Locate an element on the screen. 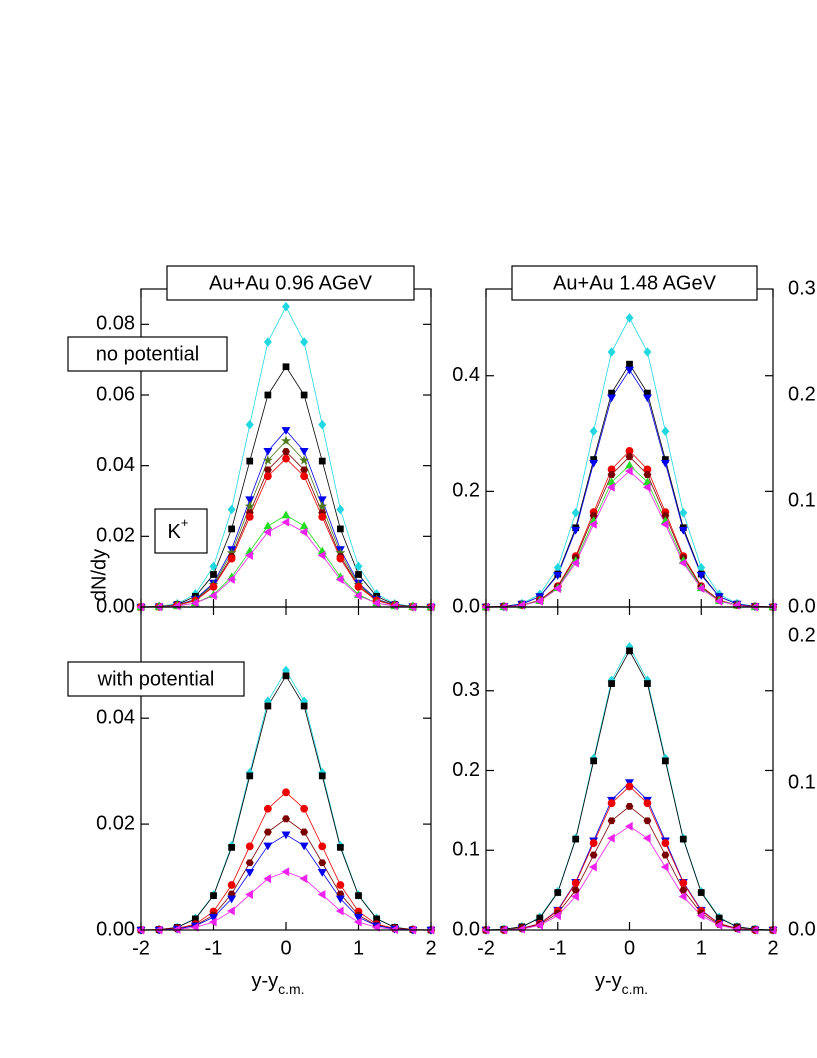 The image size is (817, 1058). panel-frame is located at coordinates (629, 768).